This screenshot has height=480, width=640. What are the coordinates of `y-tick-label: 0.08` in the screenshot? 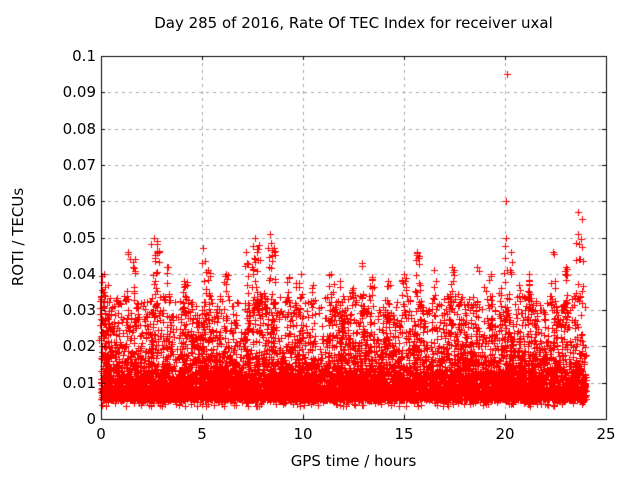 It's located at (79, 129).